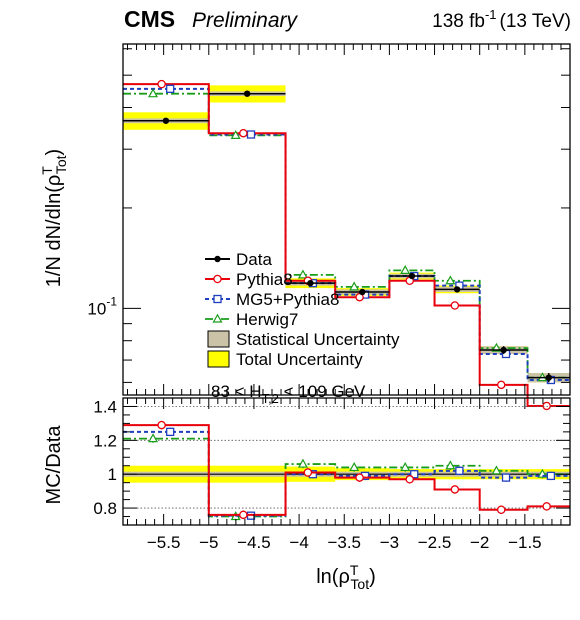 The width and height of the screenshot is (580, 620). What do you see at coordinates (254, 259) in the screenshot?
I see `legend-label-data: Data` at bounding box center [254, 259].